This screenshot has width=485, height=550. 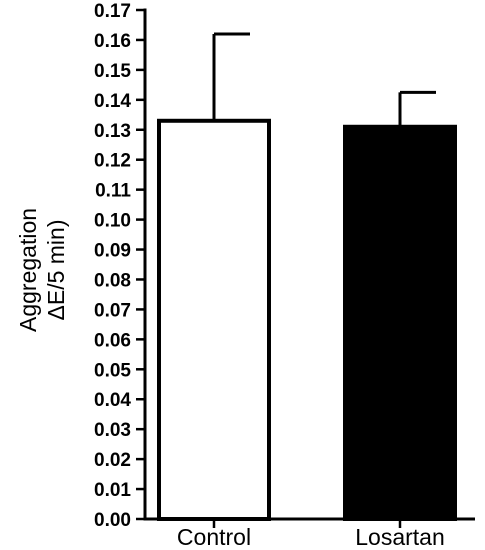 I want to click on y-tick-label: 0.08, so click(x=112, y=280).